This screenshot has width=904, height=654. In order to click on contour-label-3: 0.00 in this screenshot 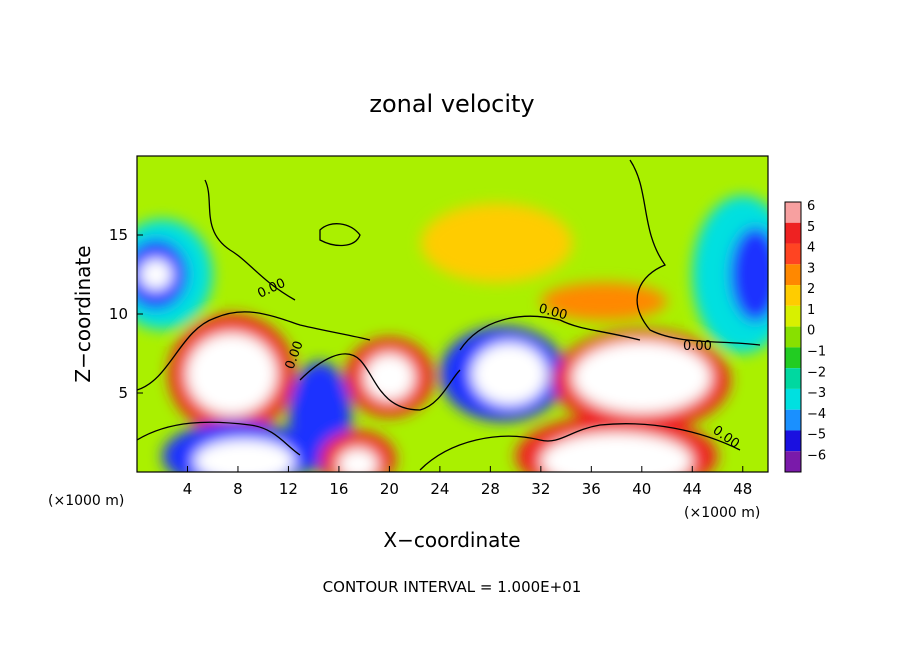, I will do `click(697, 346)`.